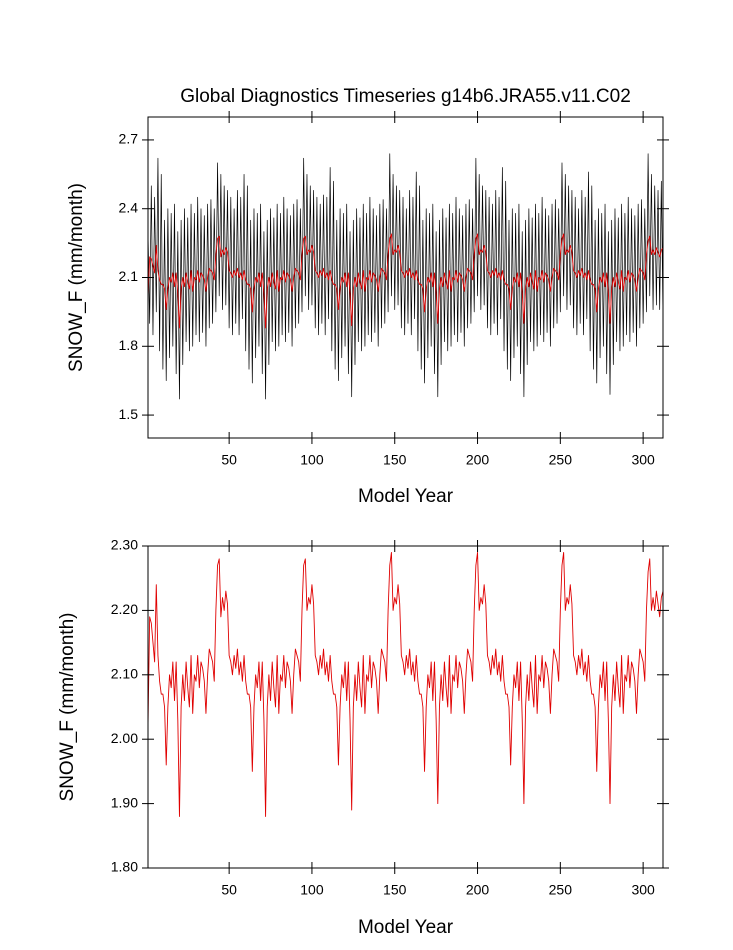 The width and height of the screenshot is (733, 950). I want to click on y-tick-label: 2.7, so click(129, 139).